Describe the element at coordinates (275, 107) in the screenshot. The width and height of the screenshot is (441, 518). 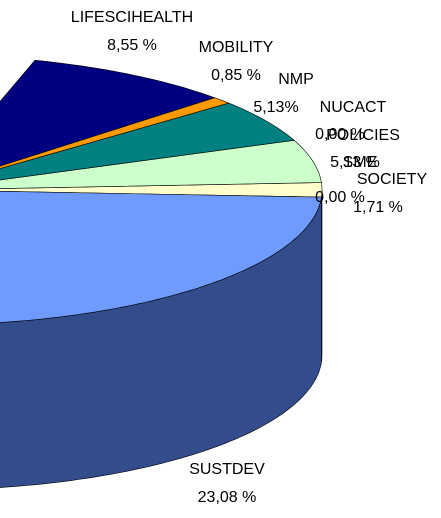
I see `slice-value-label: 5,13%` at that location.